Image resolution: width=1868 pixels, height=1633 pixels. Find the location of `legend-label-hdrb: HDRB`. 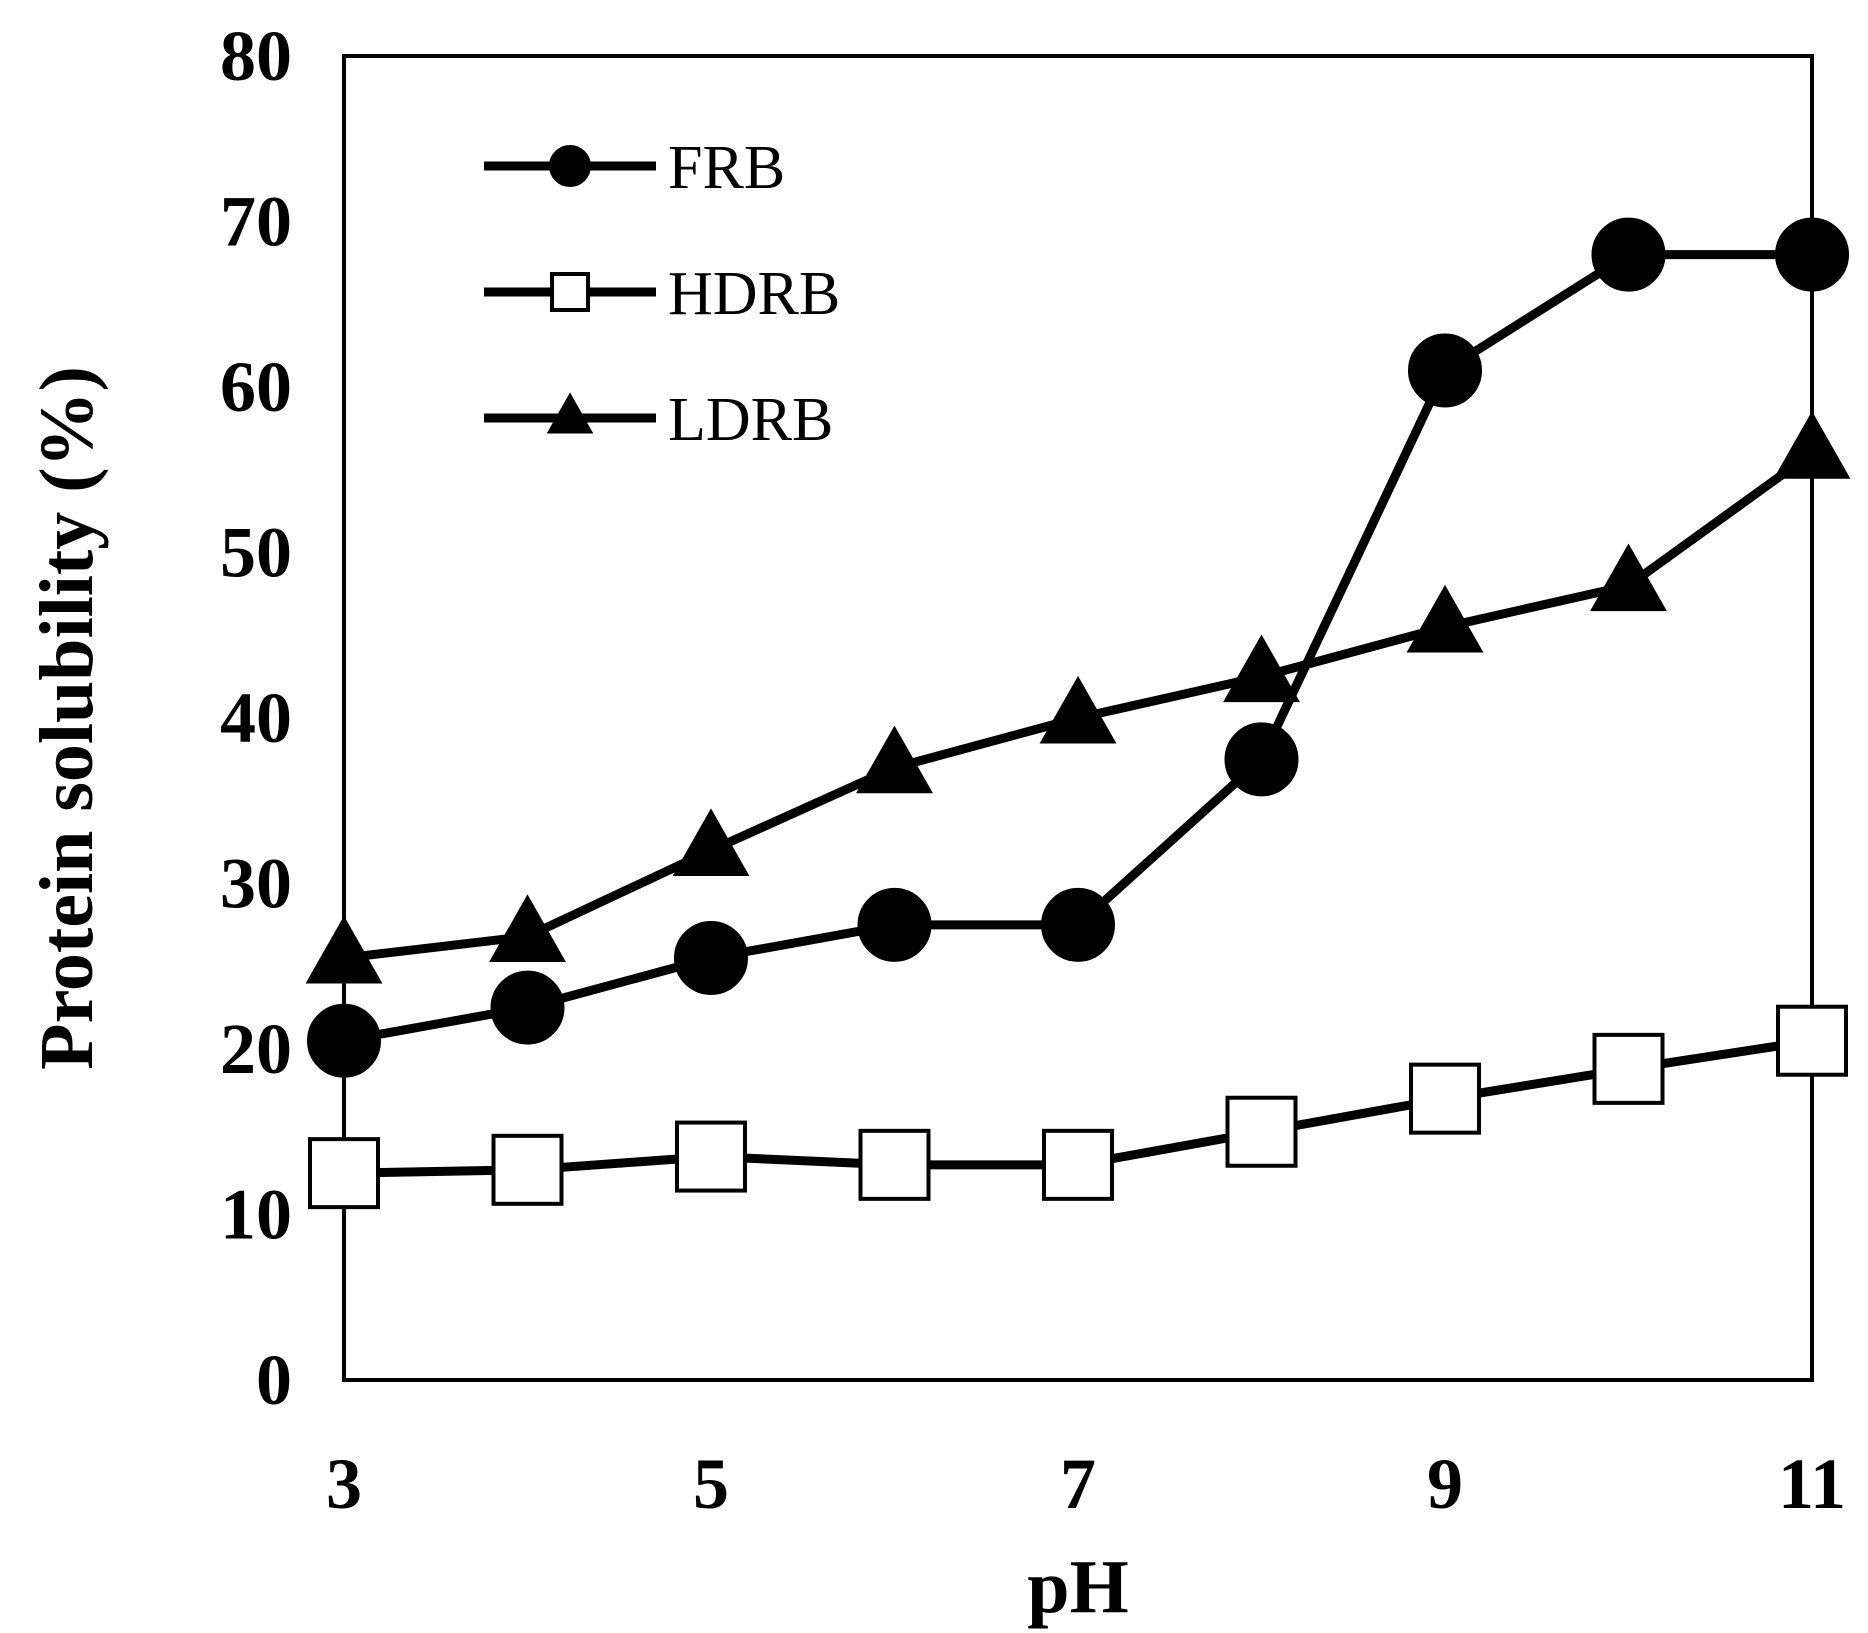

legend-label-hdrb: HDRB is located at coordinates (754, 294).